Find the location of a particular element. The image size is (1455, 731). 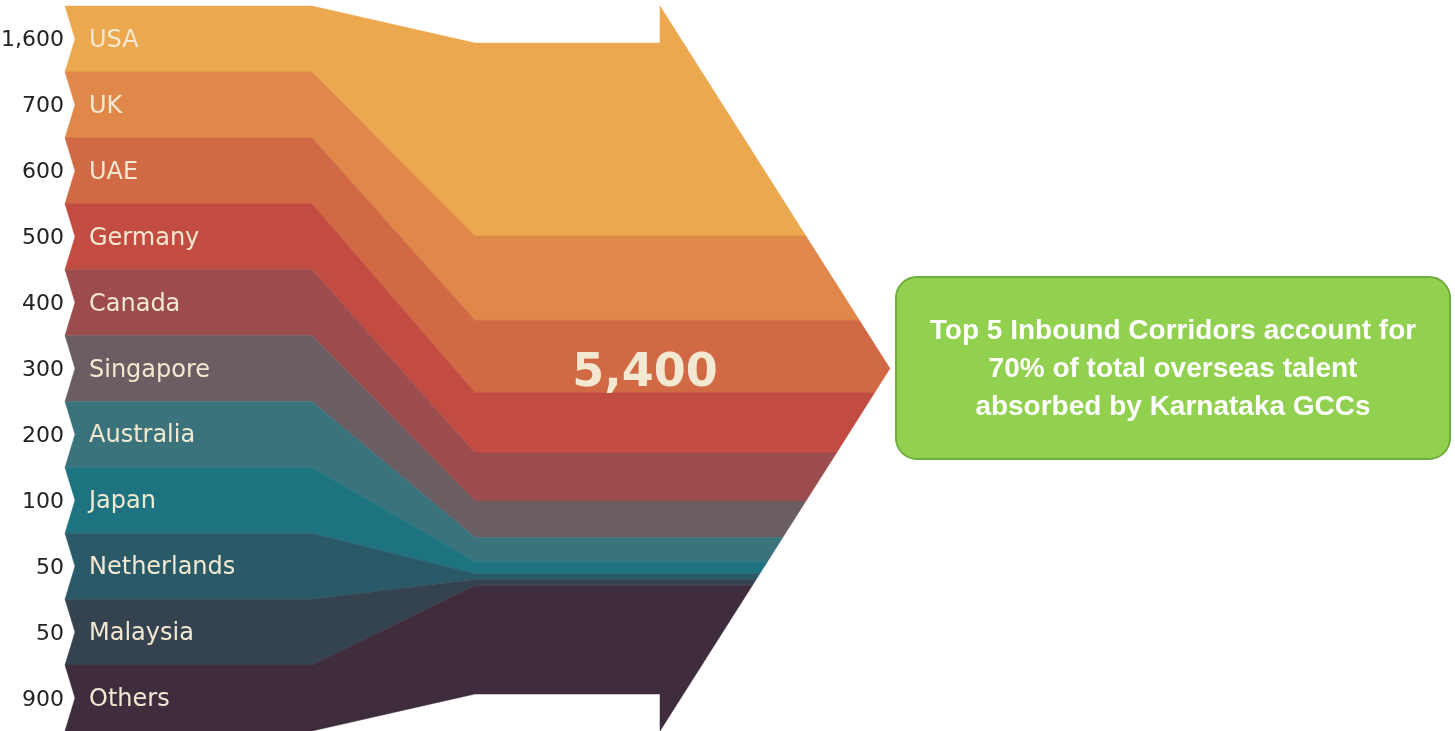

category-label: Netherlands is located at coordinates (162, 566).